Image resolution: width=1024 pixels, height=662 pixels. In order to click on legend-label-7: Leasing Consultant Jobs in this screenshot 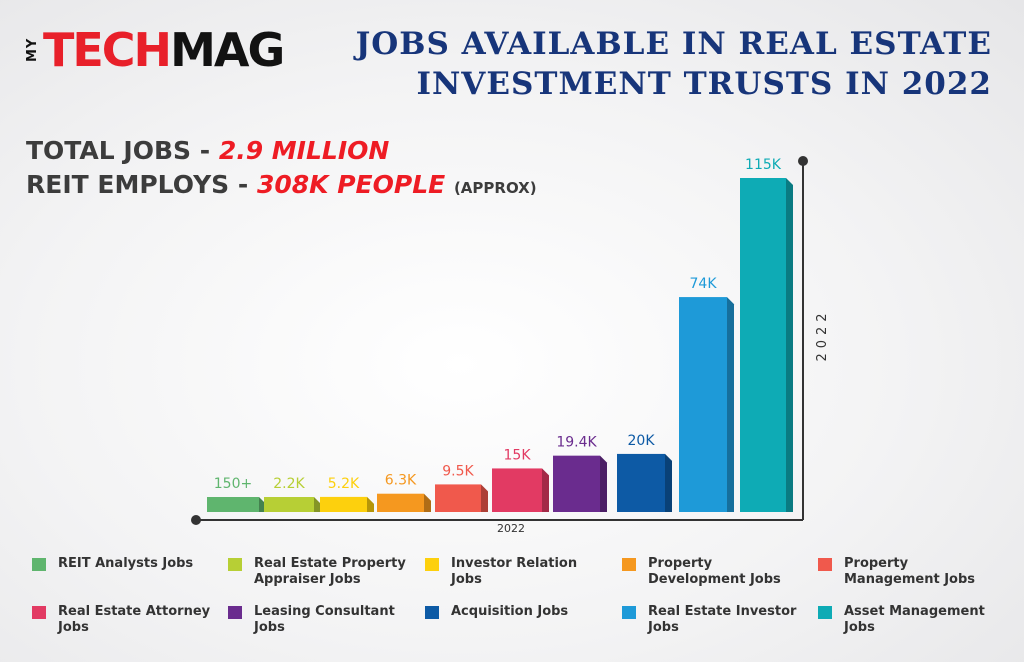, I will do `click(324, 619)`.